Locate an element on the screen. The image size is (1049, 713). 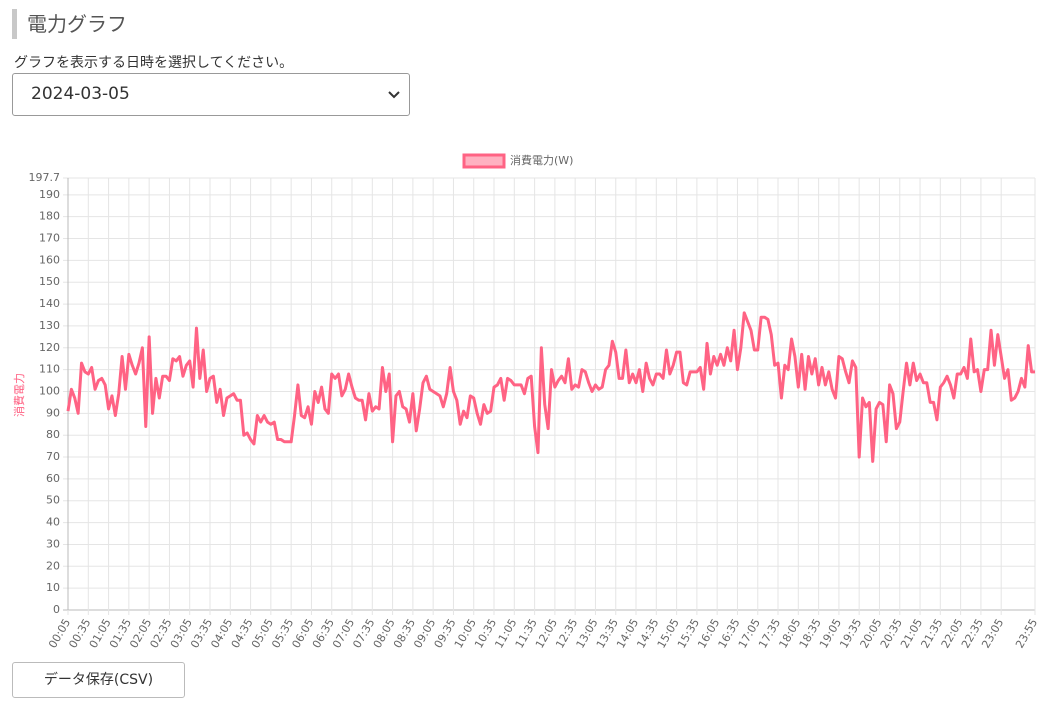
y-tick-label: 10 is located at coordinates (53, 587).